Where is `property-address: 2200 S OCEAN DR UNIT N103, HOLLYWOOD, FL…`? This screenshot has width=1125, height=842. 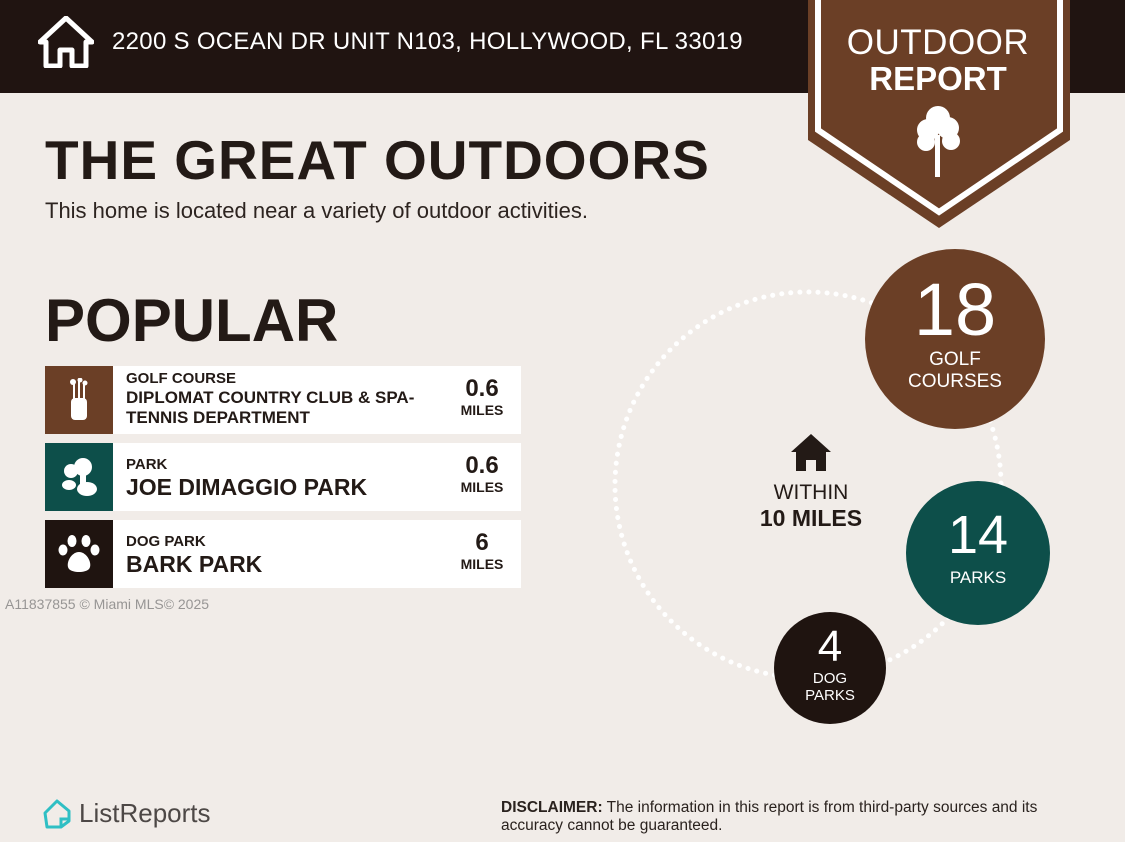
property-address: 2200 S OCEAN DR UNIT N103, HOLLYWOOD, FL… is located at coordinates (427, 41).